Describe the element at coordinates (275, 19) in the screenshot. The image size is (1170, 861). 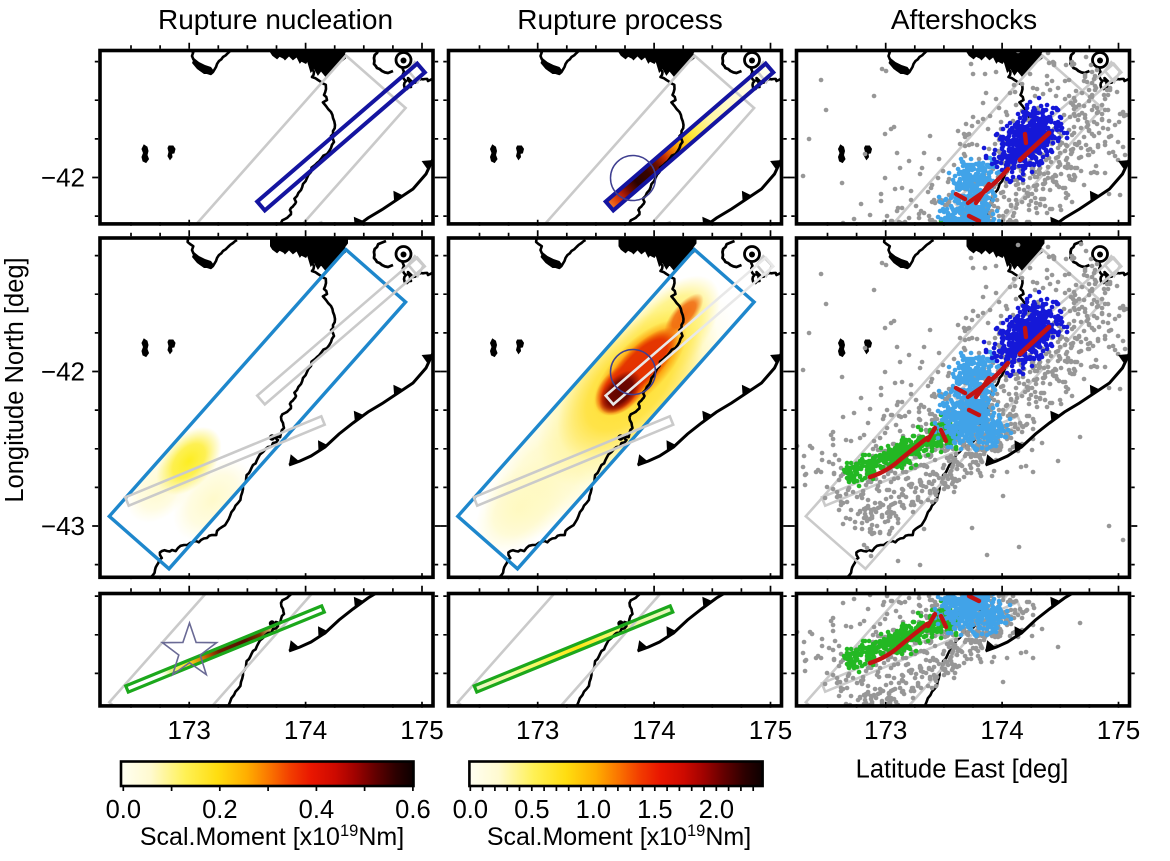
I see `svg-text: Rupture nucleation` at that location.